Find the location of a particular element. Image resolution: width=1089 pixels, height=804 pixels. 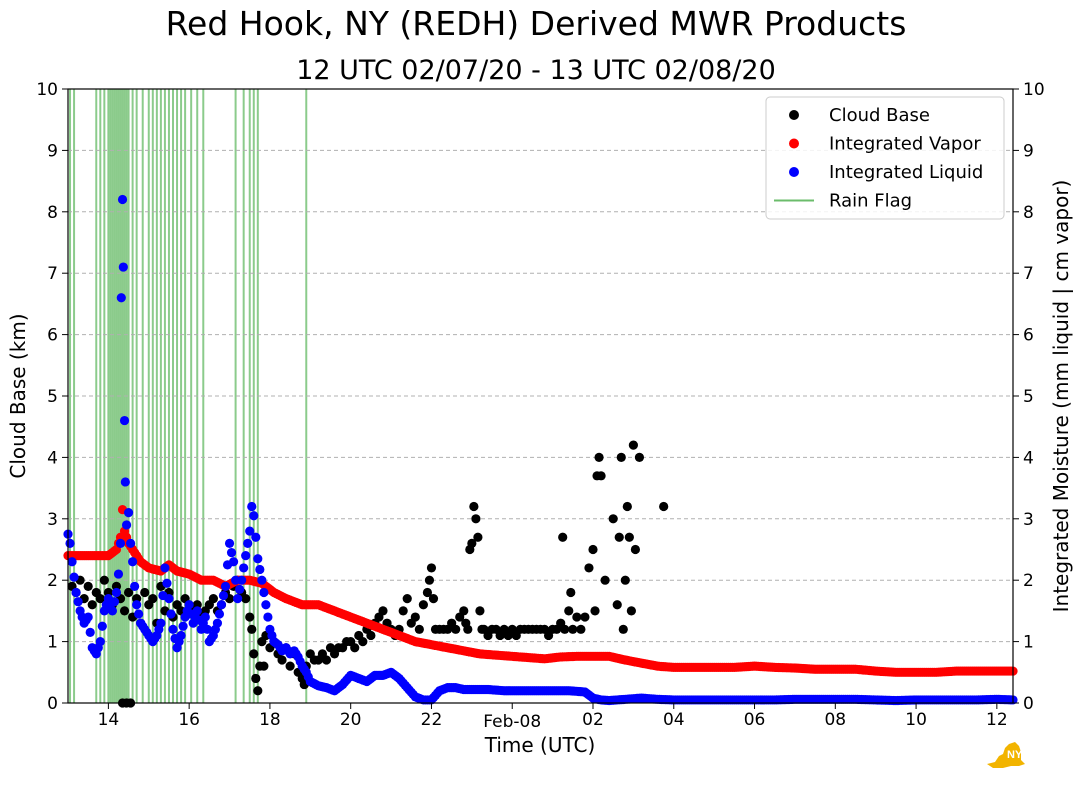

y-axis-label: Cloud Base (km) is located at coordinates (18, 395).